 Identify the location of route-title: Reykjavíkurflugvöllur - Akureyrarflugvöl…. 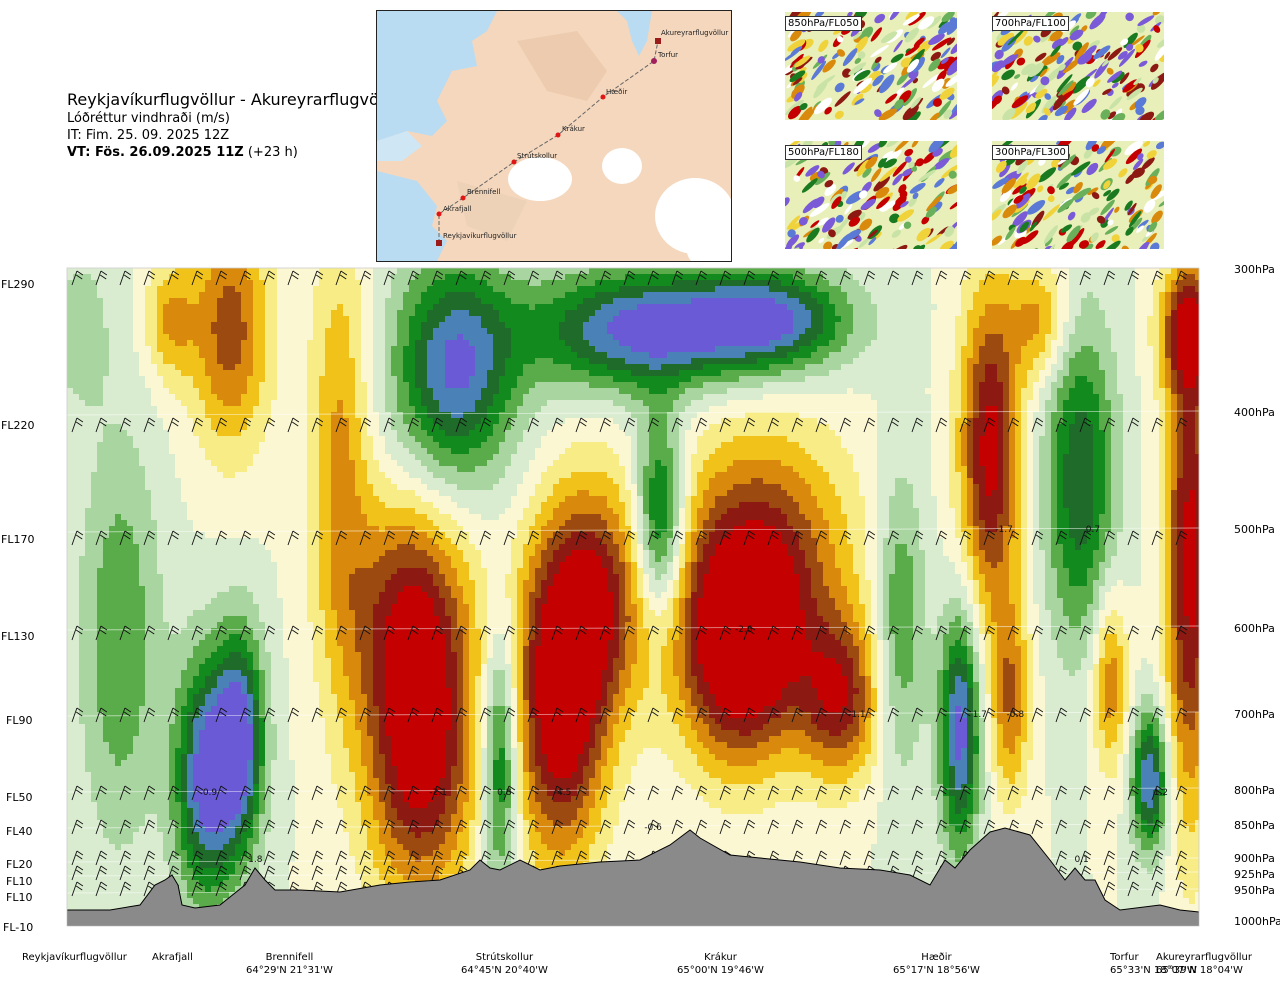
(235, 100).